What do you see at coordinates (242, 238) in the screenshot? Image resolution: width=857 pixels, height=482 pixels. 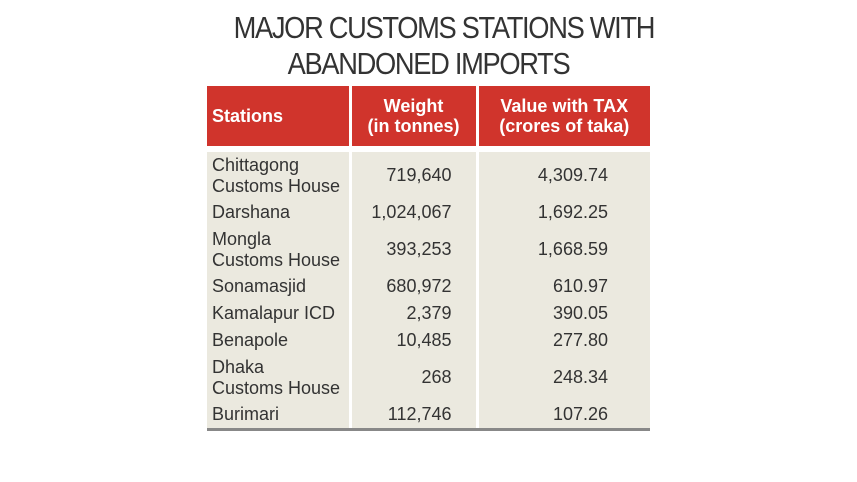 I see `station-name: Mongla` at bounding box center [242, 238].